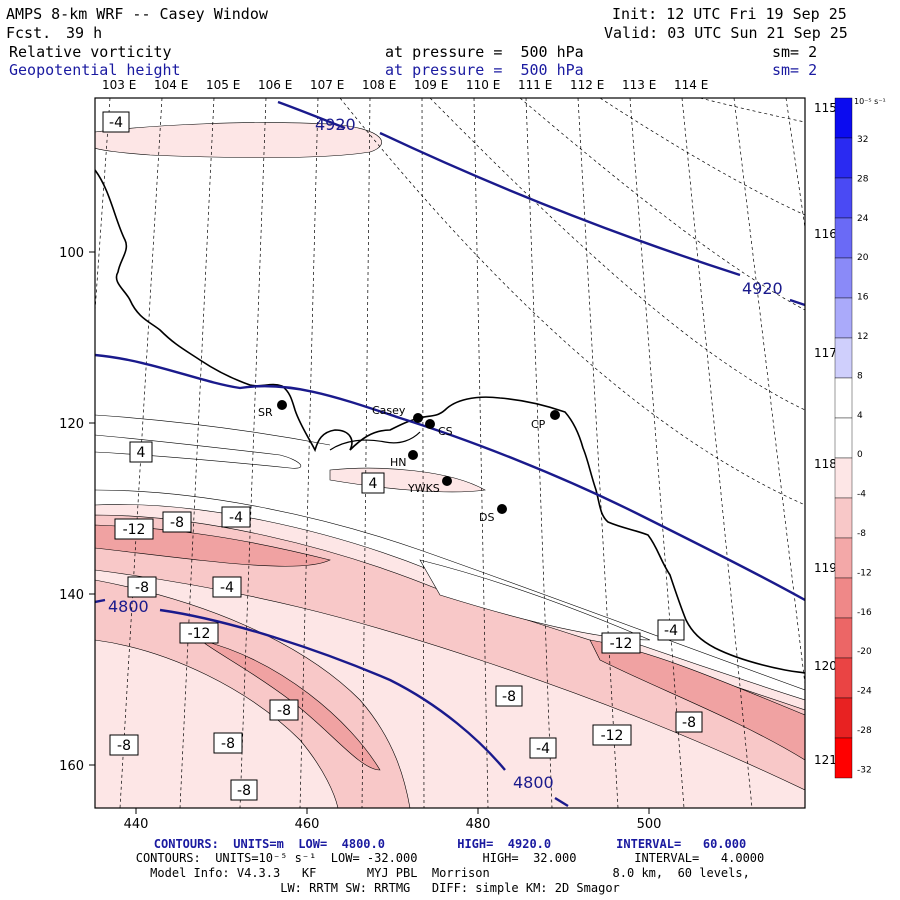 This screenshot has width=900, height=900. I want to click on colorbar-label: 8, so click(860, 376).